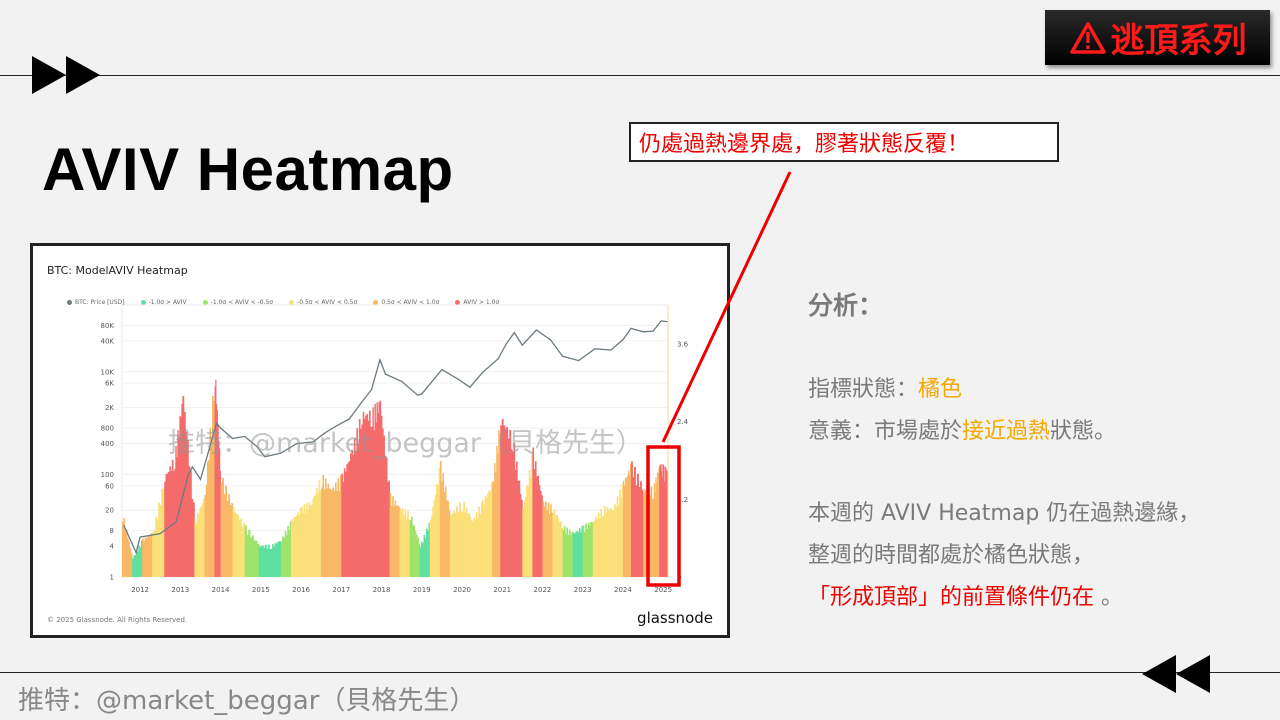 The height and width of the screenshot is (720, 1280). I want to click on status-line: 指標狀態：橘色, so click(1004, 390).